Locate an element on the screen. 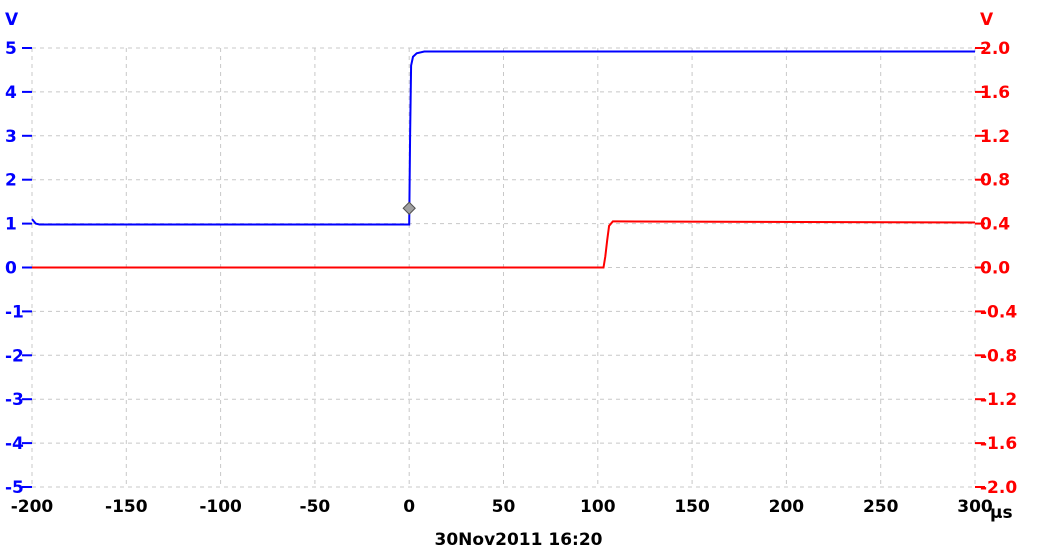 This screenshot has height=554, width=1037. x-tick-label: -150 is located at coordinates (126, 507).